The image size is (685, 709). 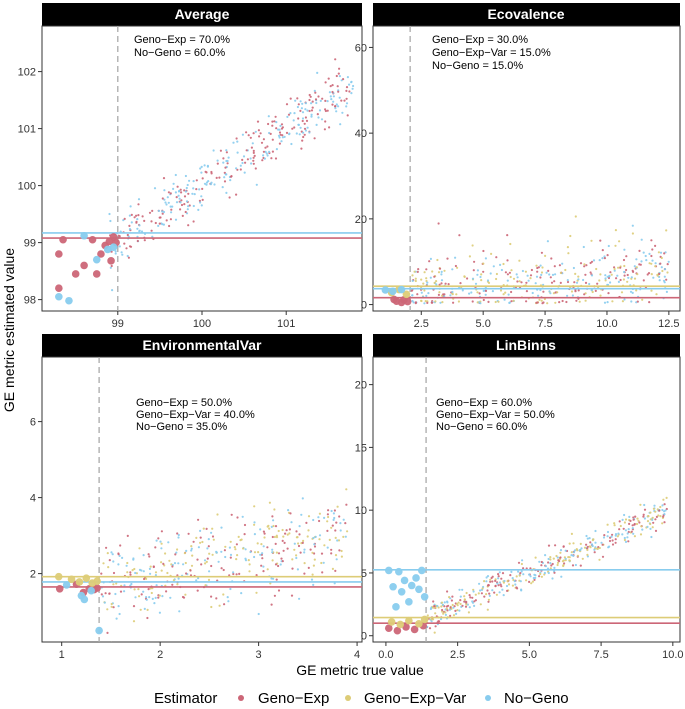 I want to click on linbinns-large-point-no-geno, so click(x=424, y=597).